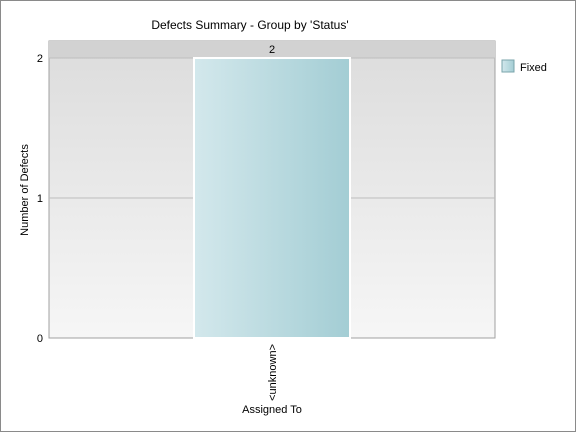  What do you see at coordinates (40, 339) in the screenshot?
I see `y-tick-label: 0` at bounding box center [40, 339].